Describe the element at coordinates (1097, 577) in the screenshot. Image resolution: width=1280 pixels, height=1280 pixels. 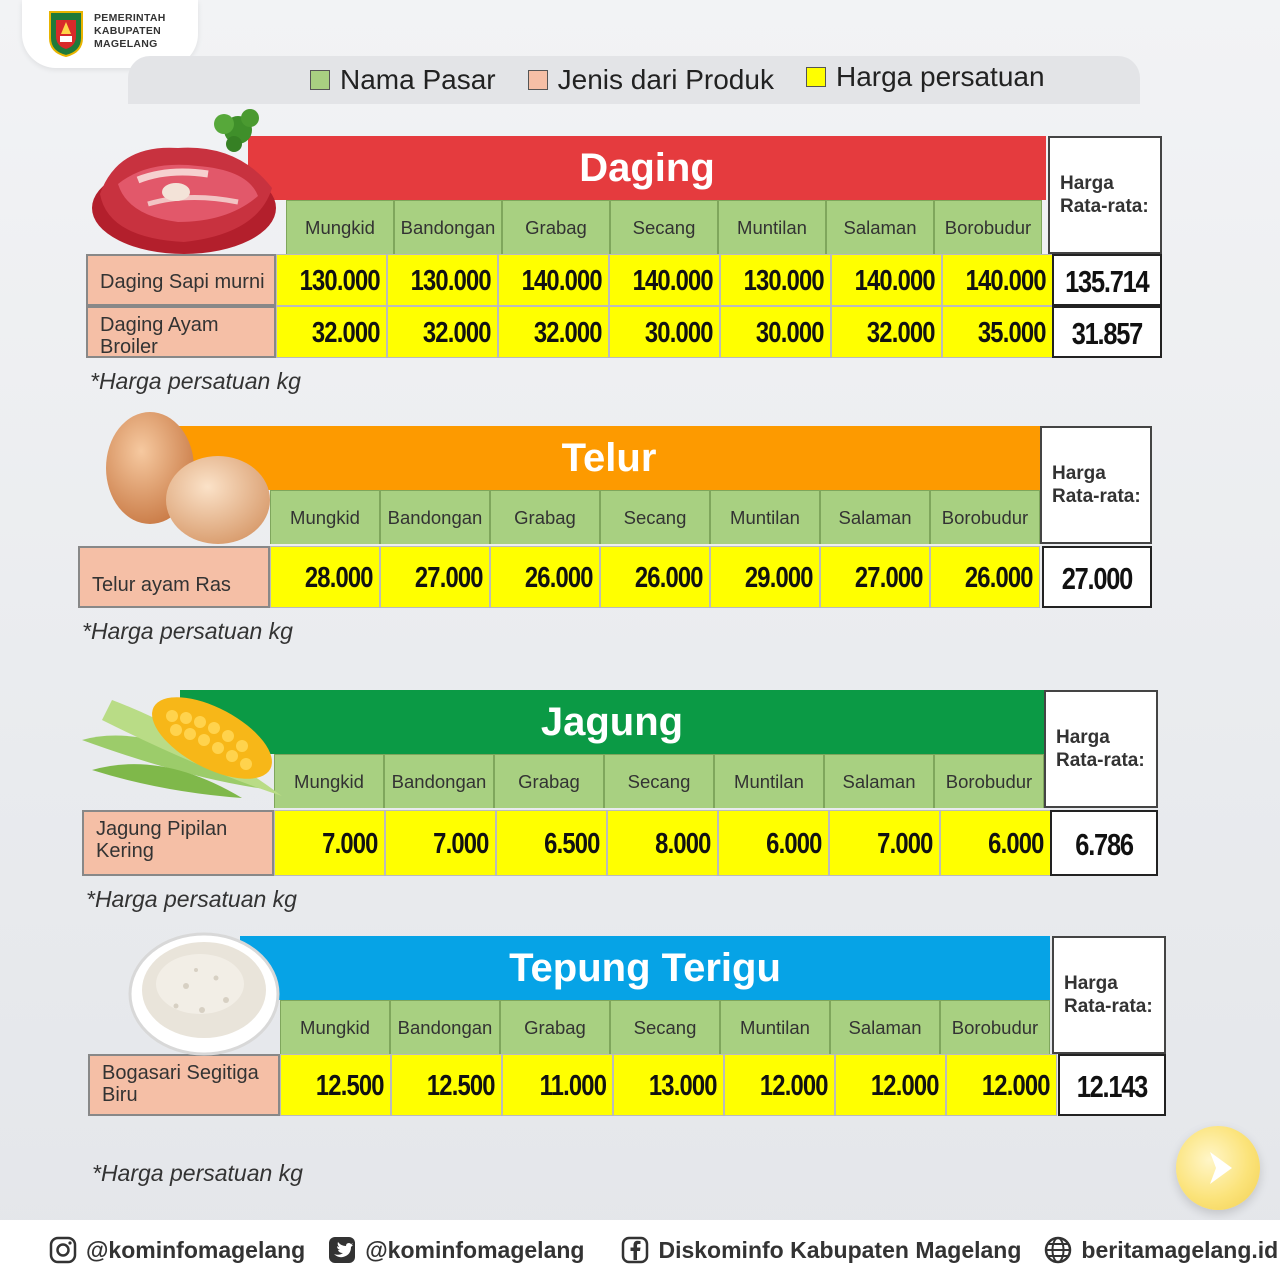
I see `average-price: 27.000` at that location.